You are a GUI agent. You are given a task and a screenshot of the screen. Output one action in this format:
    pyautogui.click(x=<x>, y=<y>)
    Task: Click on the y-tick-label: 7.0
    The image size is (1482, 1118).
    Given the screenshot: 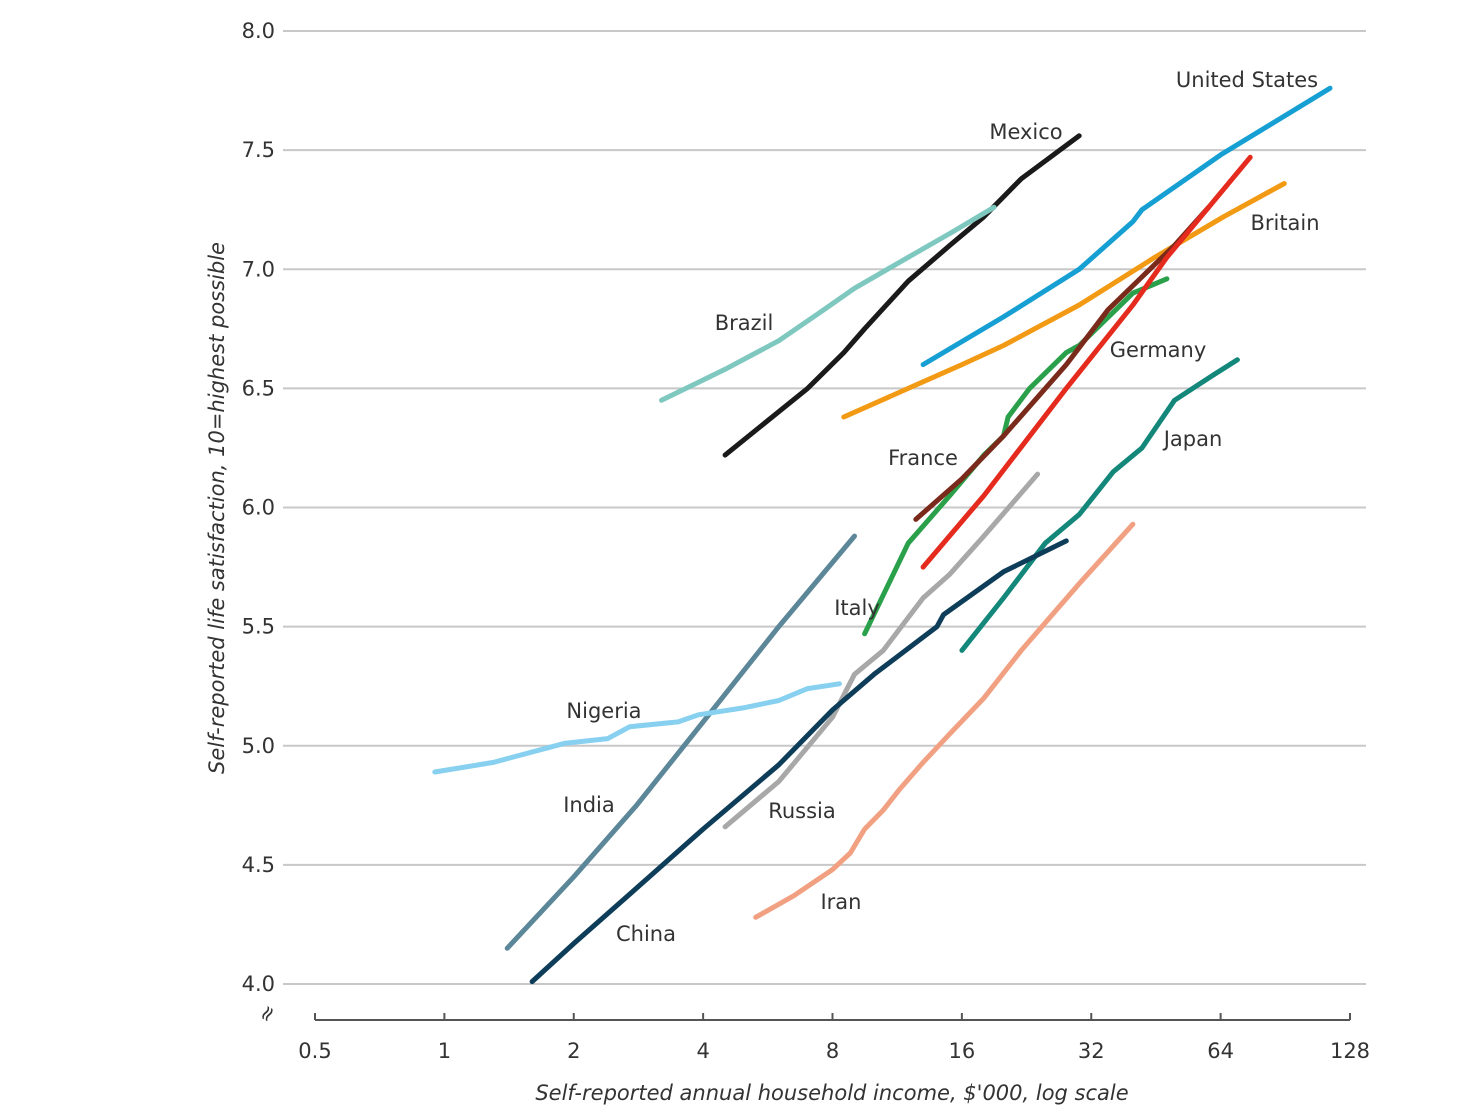 What is the action you would take?
    pyautogui.click(x=258, y=269)
    